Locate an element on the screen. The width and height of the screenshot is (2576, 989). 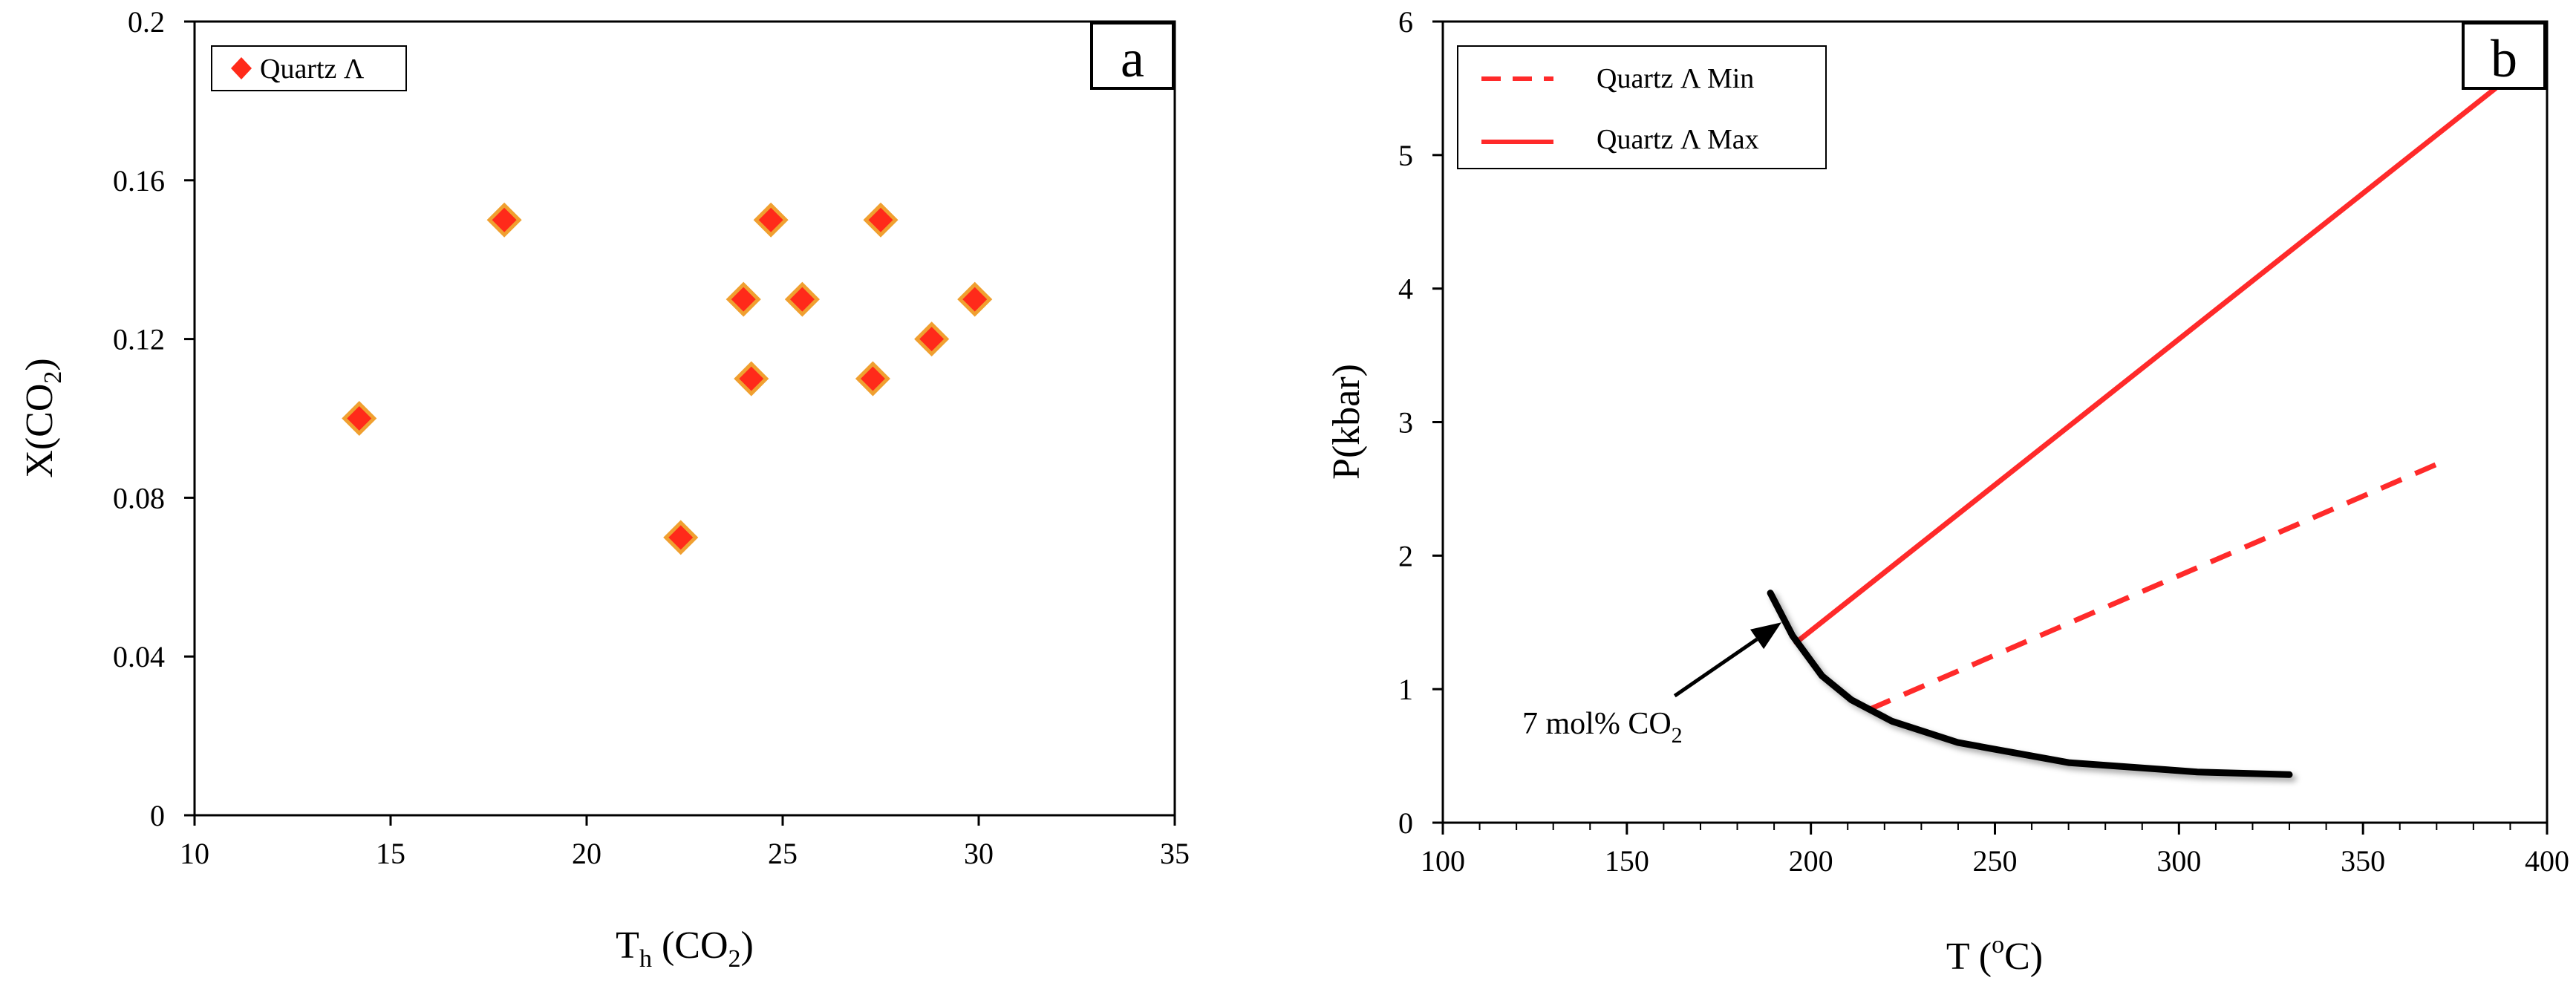
panel-b-label-box is located at coordinates (2504, 56).